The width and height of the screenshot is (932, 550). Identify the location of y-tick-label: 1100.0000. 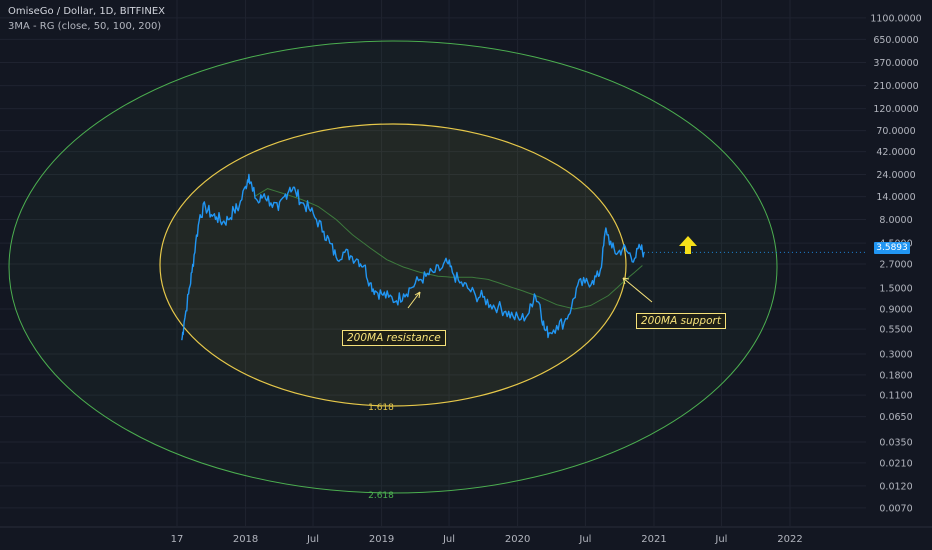
(895, 18).